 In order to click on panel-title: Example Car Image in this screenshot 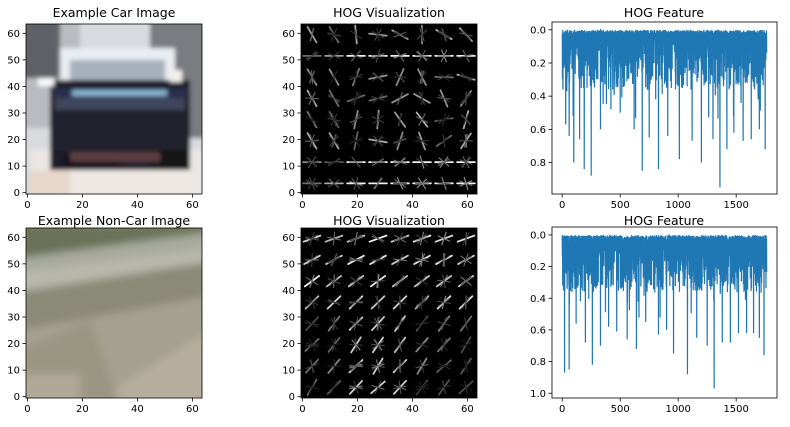, I will do `click(114, 12)`.